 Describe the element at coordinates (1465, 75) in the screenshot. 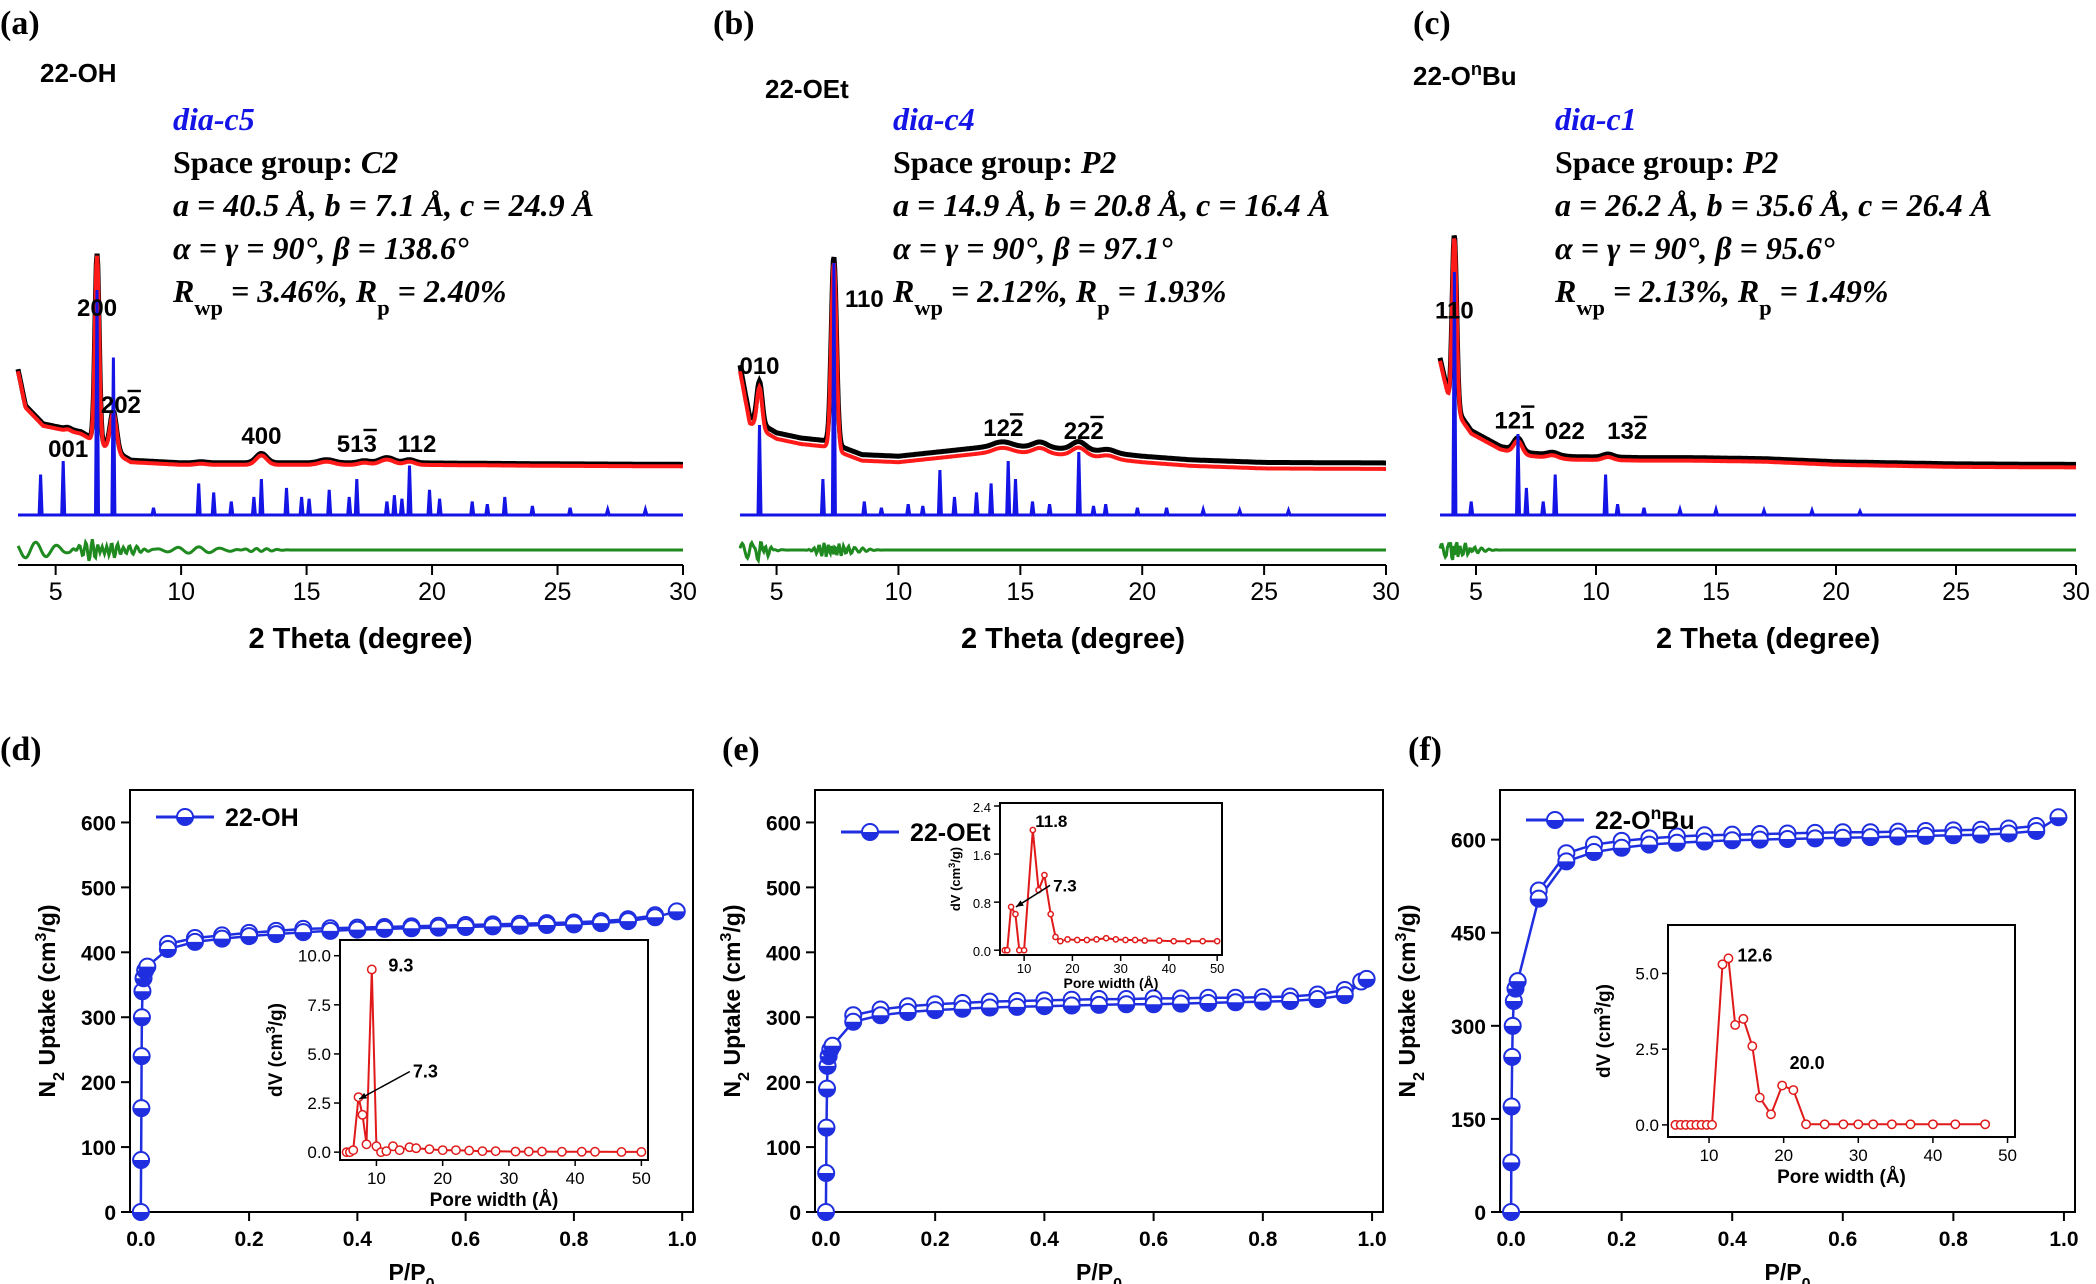

I see `sample-label: 22-OnBu` at that location.